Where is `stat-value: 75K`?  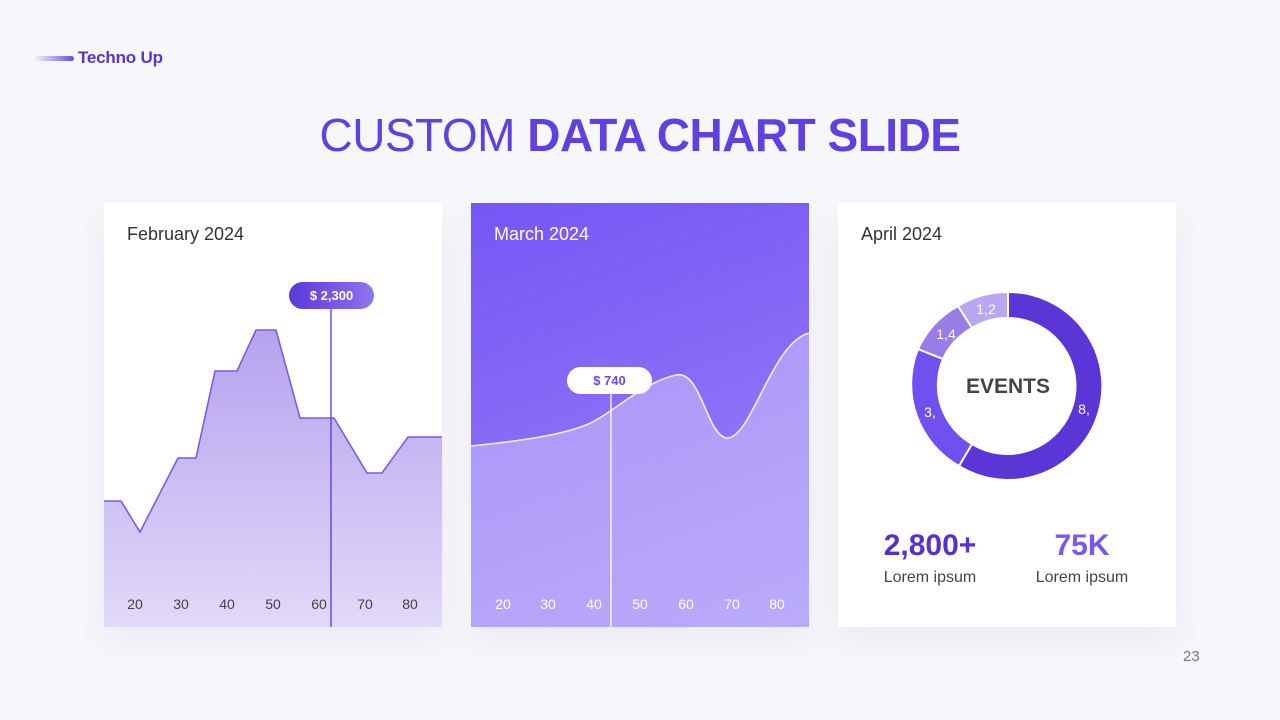 stat-value: 75K is located at coordinates (1082, 545).